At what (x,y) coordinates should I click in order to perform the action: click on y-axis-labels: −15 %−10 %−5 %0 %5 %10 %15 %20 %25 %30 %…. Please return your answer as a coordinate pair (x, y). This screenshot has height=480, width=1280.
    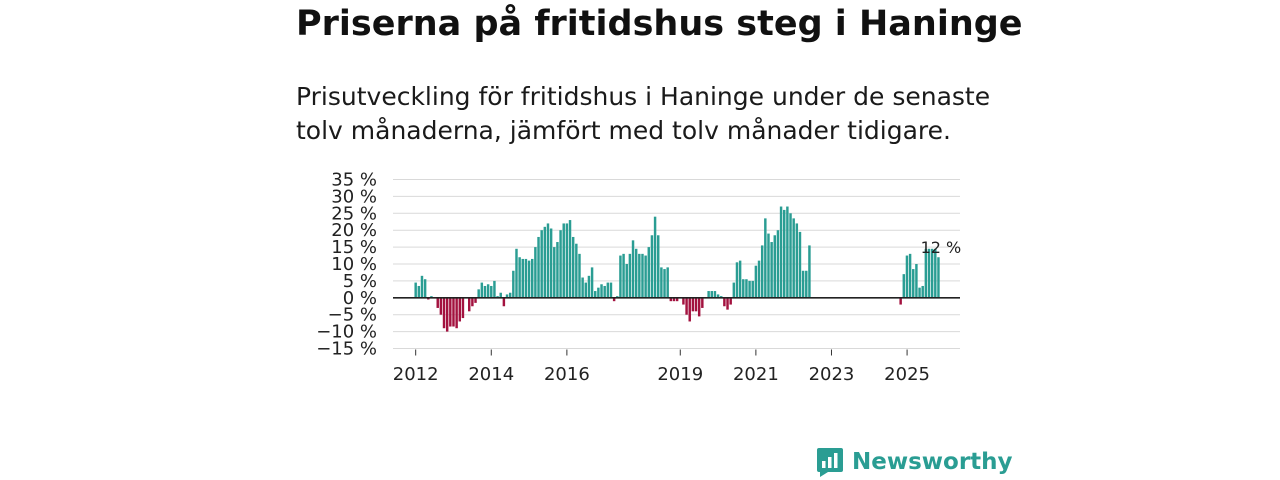
    Looking at the image, I should click on (346, 265).